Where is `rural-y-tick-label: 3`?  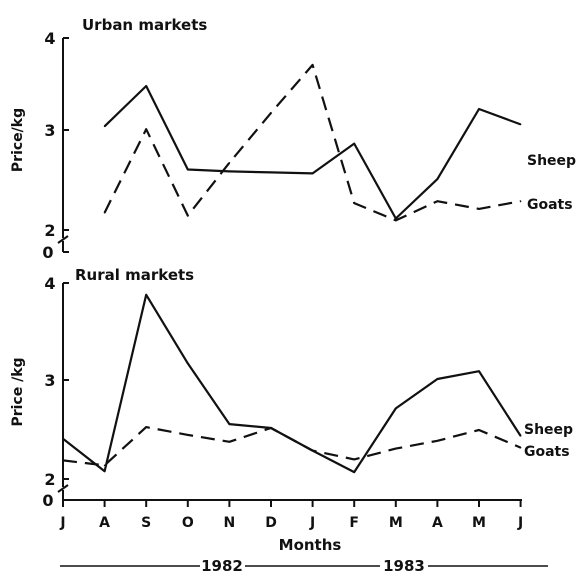 rural-y-tick-label: 3 is located at coordinates (49, 380).